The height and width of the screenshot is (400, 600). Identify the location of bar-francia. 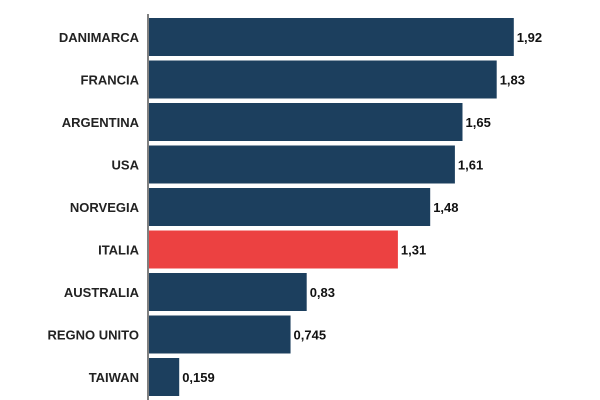
(323, 79).